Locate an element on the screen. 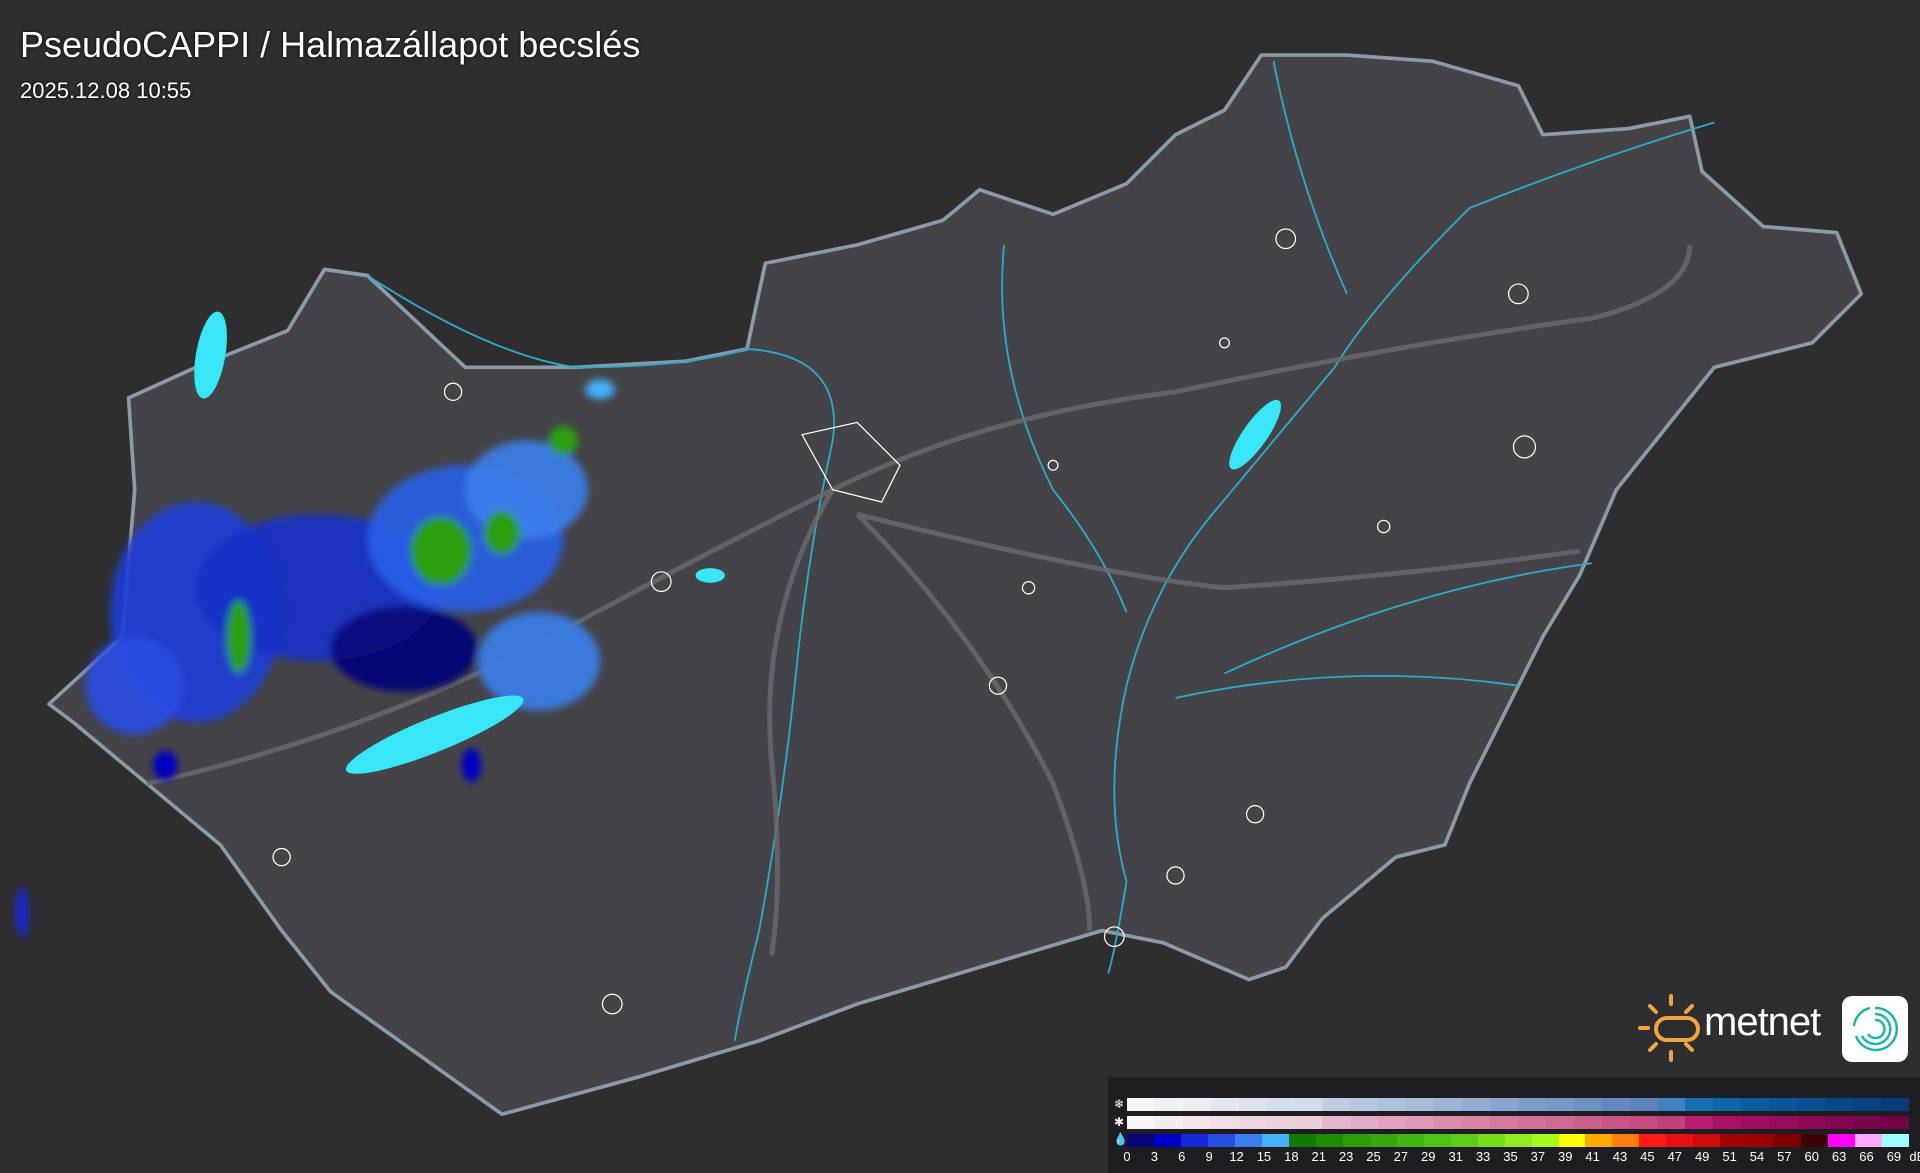 The image size is (1920, 1173). legend-label: 35 is located at coordinates (1510, 1156).